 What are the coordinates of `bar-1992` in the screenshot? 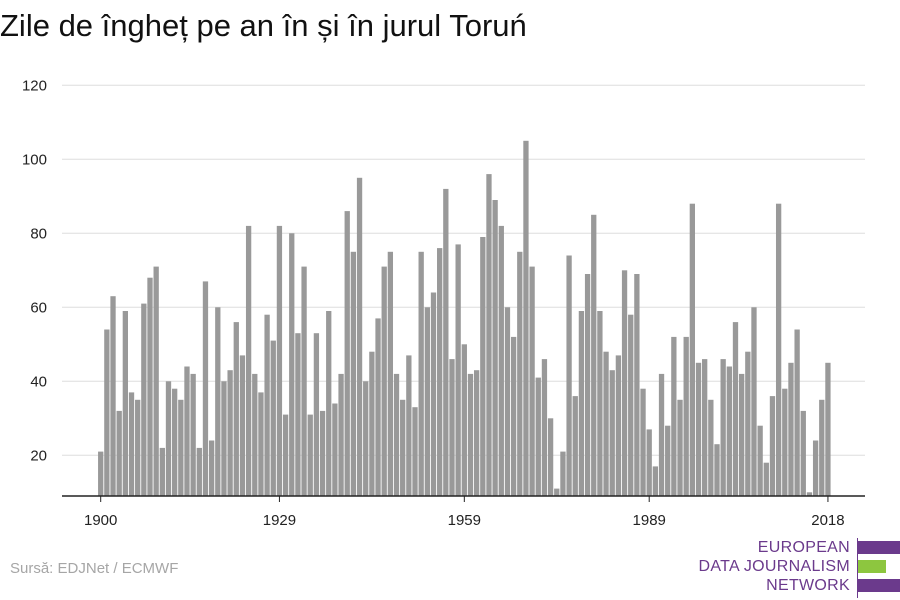 It's located at (668, 460).